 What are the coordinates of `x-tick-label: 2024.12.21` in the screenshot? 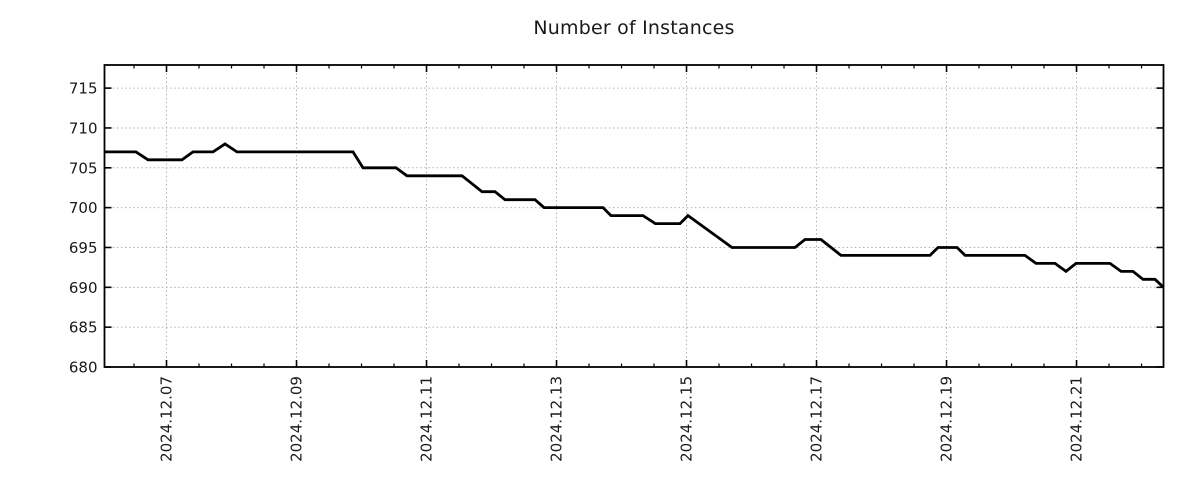 It's located at (1077, 419).